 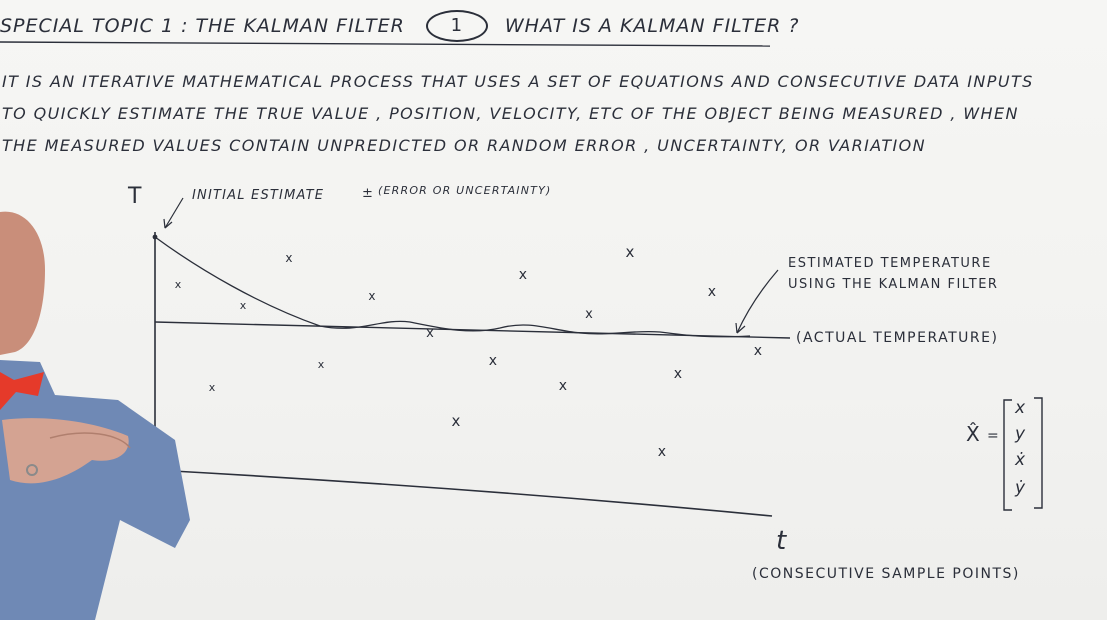 I want to click on title-underline, so click(x=385, y=44).